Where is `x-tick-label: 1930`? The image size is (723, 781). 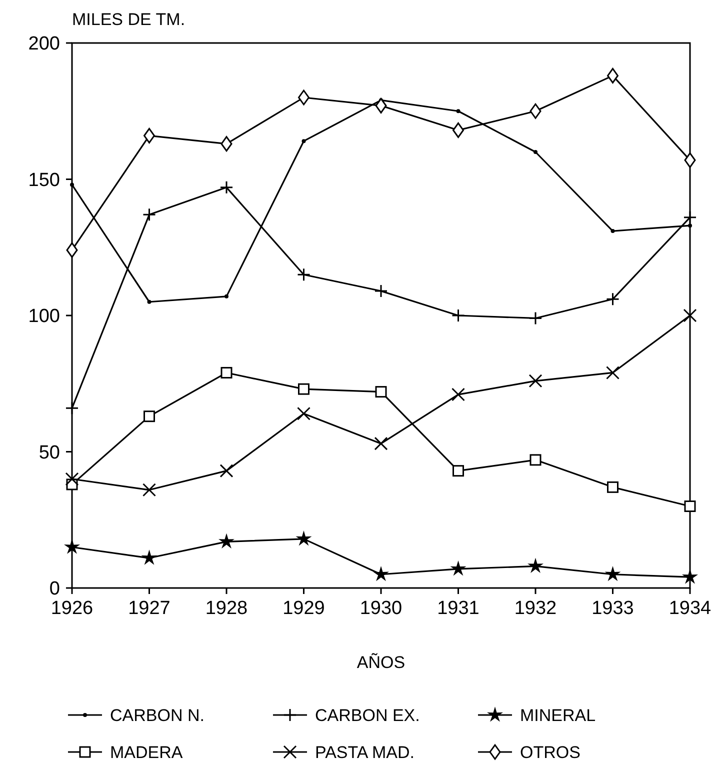
x-tick-label: 1930 is located at coordinates (381, 608).